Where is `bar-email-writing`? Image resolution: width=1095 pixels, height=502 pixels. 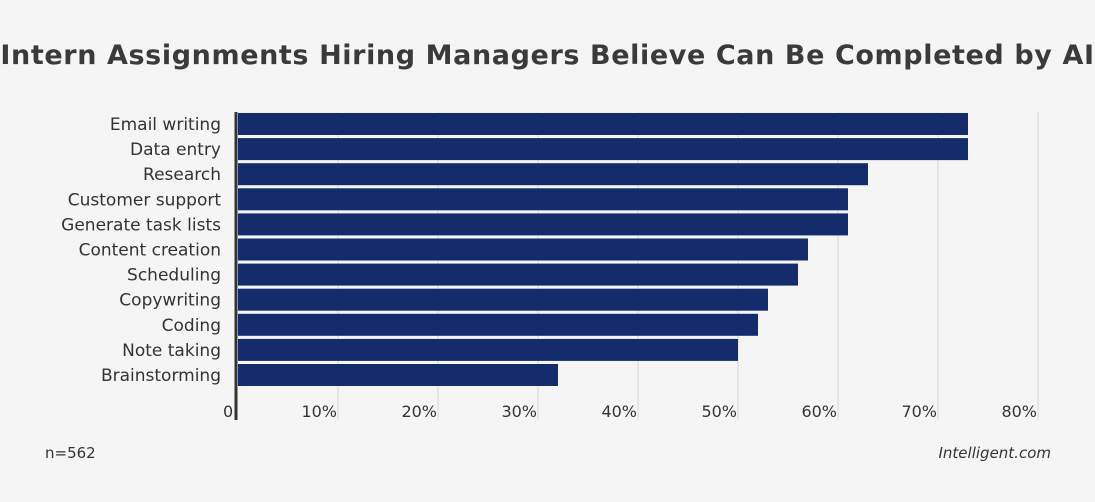 bar-email-writing is located at coordinates (603, 124).